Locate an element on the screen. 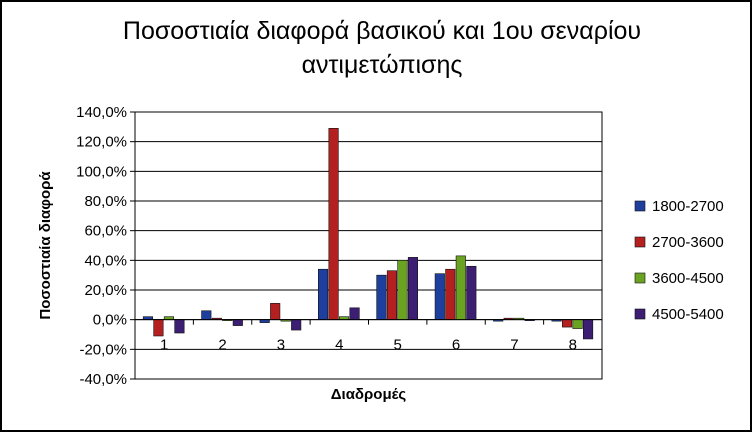  y-tick-label: 120,0% is located at coordinates (101, 142).